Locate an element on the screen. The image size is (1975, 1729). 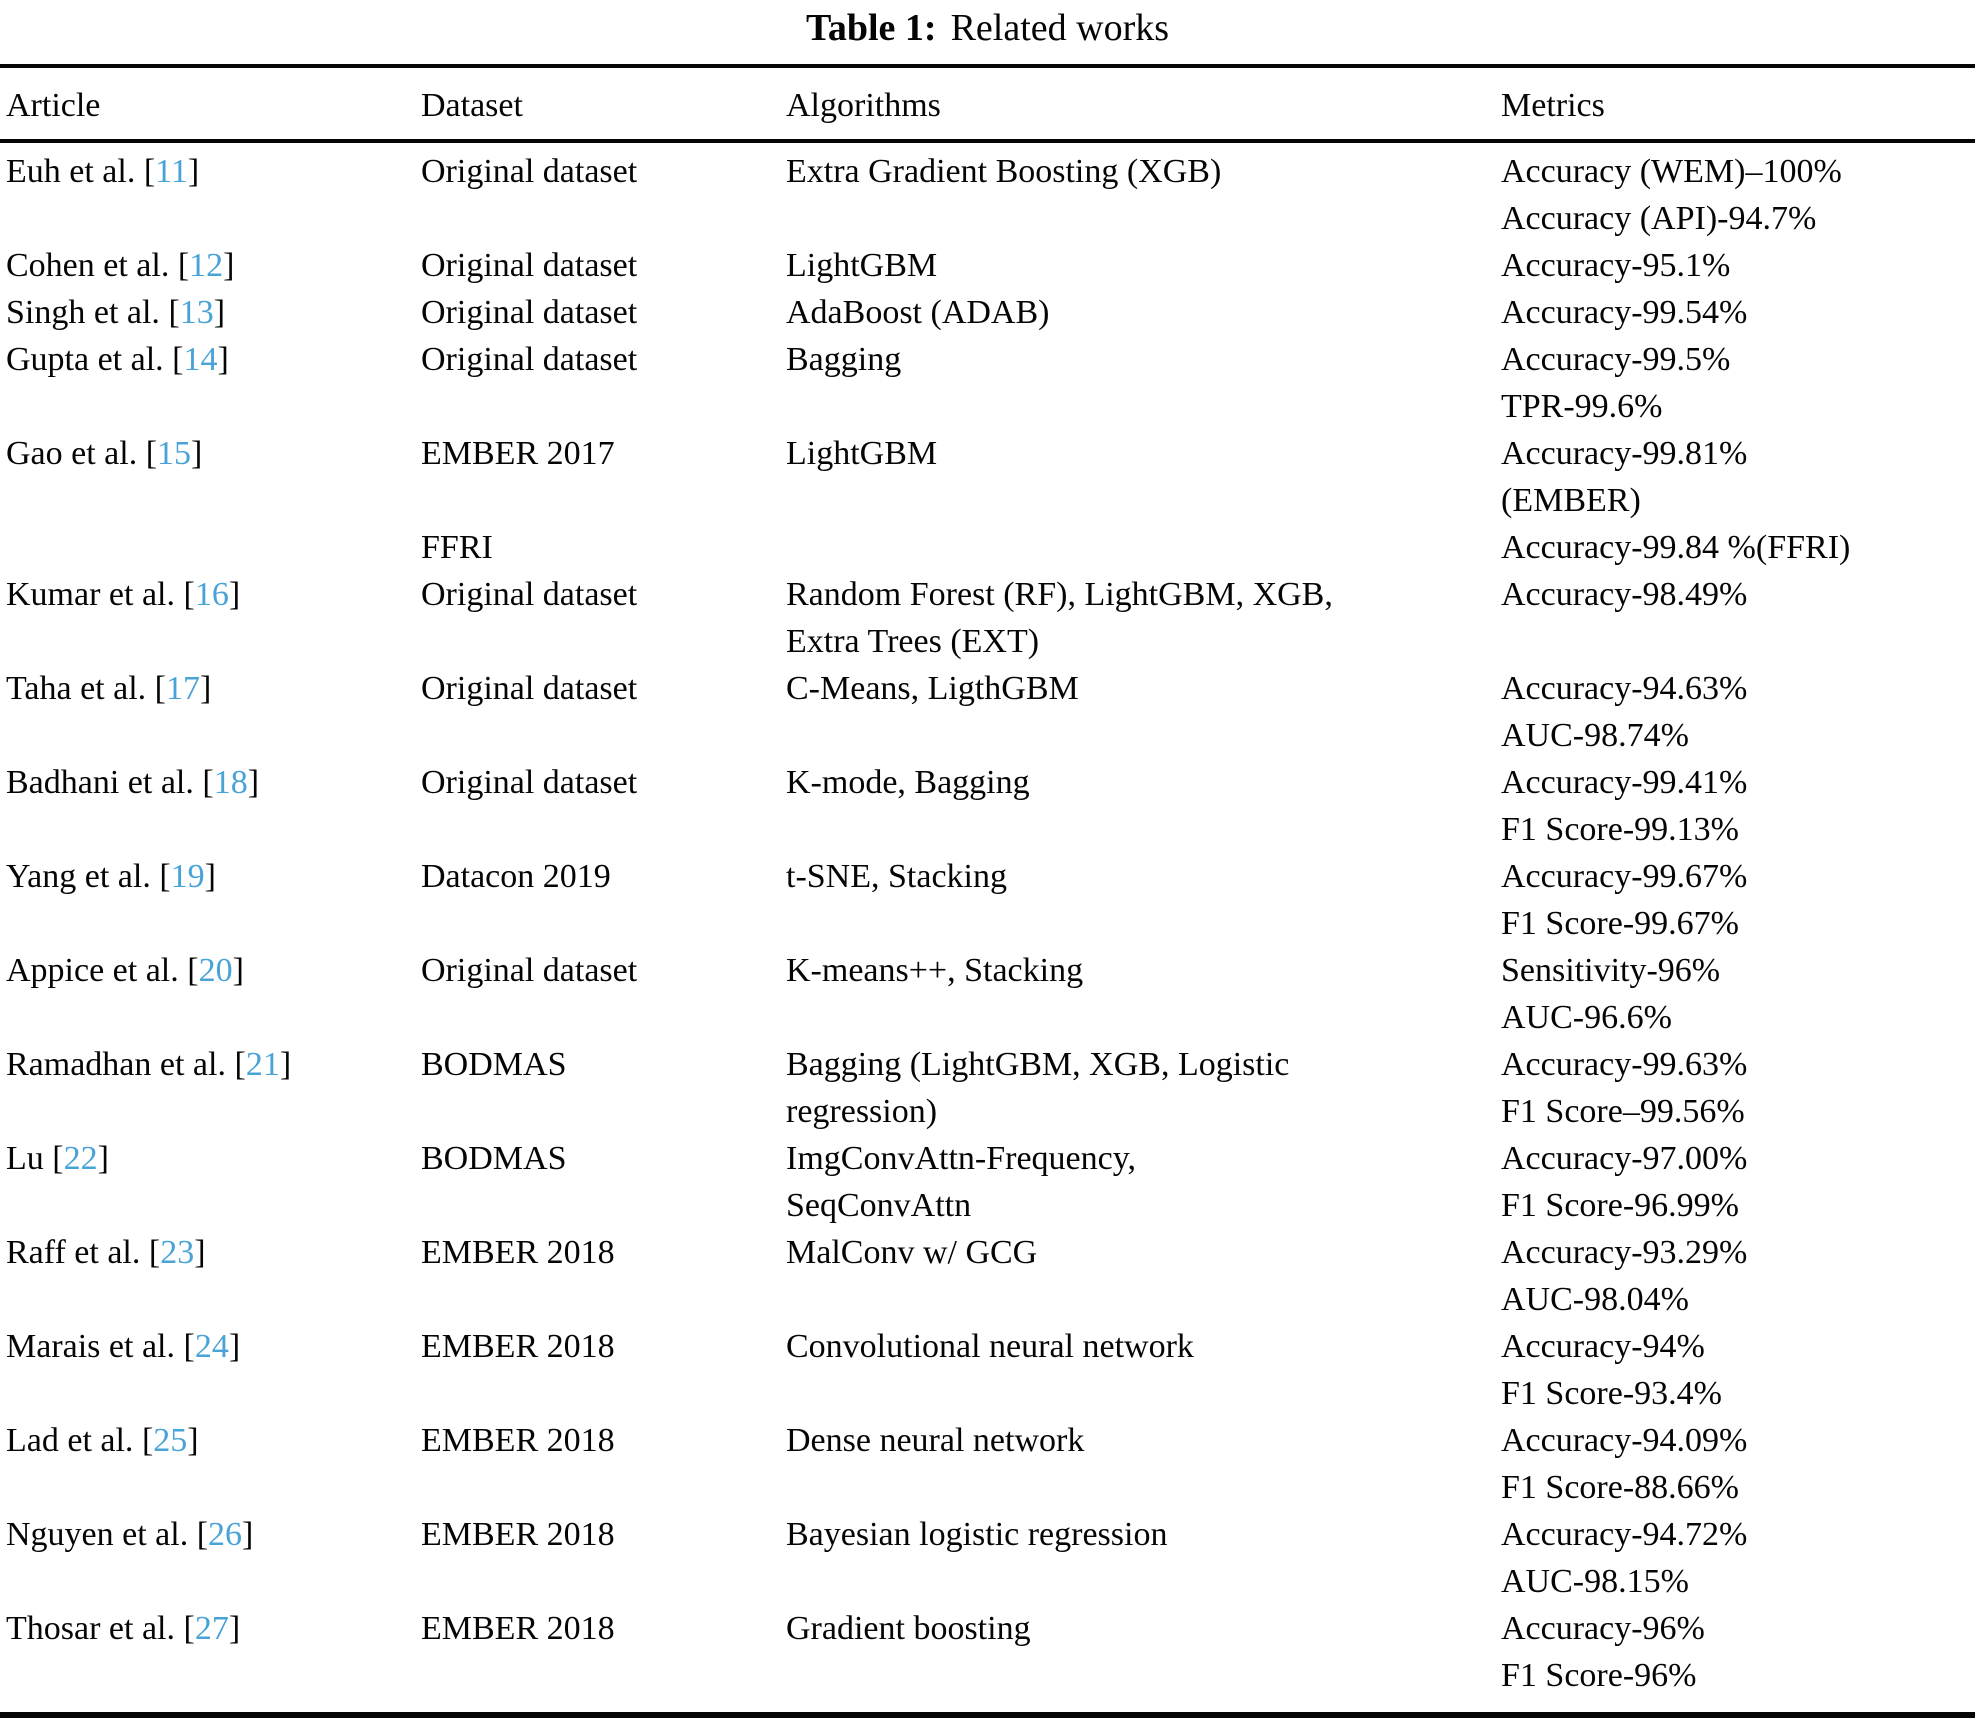
citation-link: 15 is located at coordinates (174, 453).